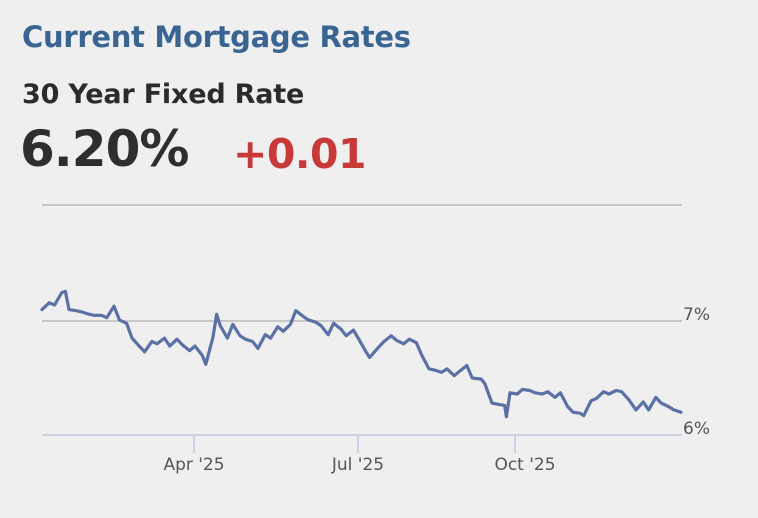 The height and width of the screenshot is (518, 758). I want to click on x-label-jul: Jul '25, so click(357, 465).